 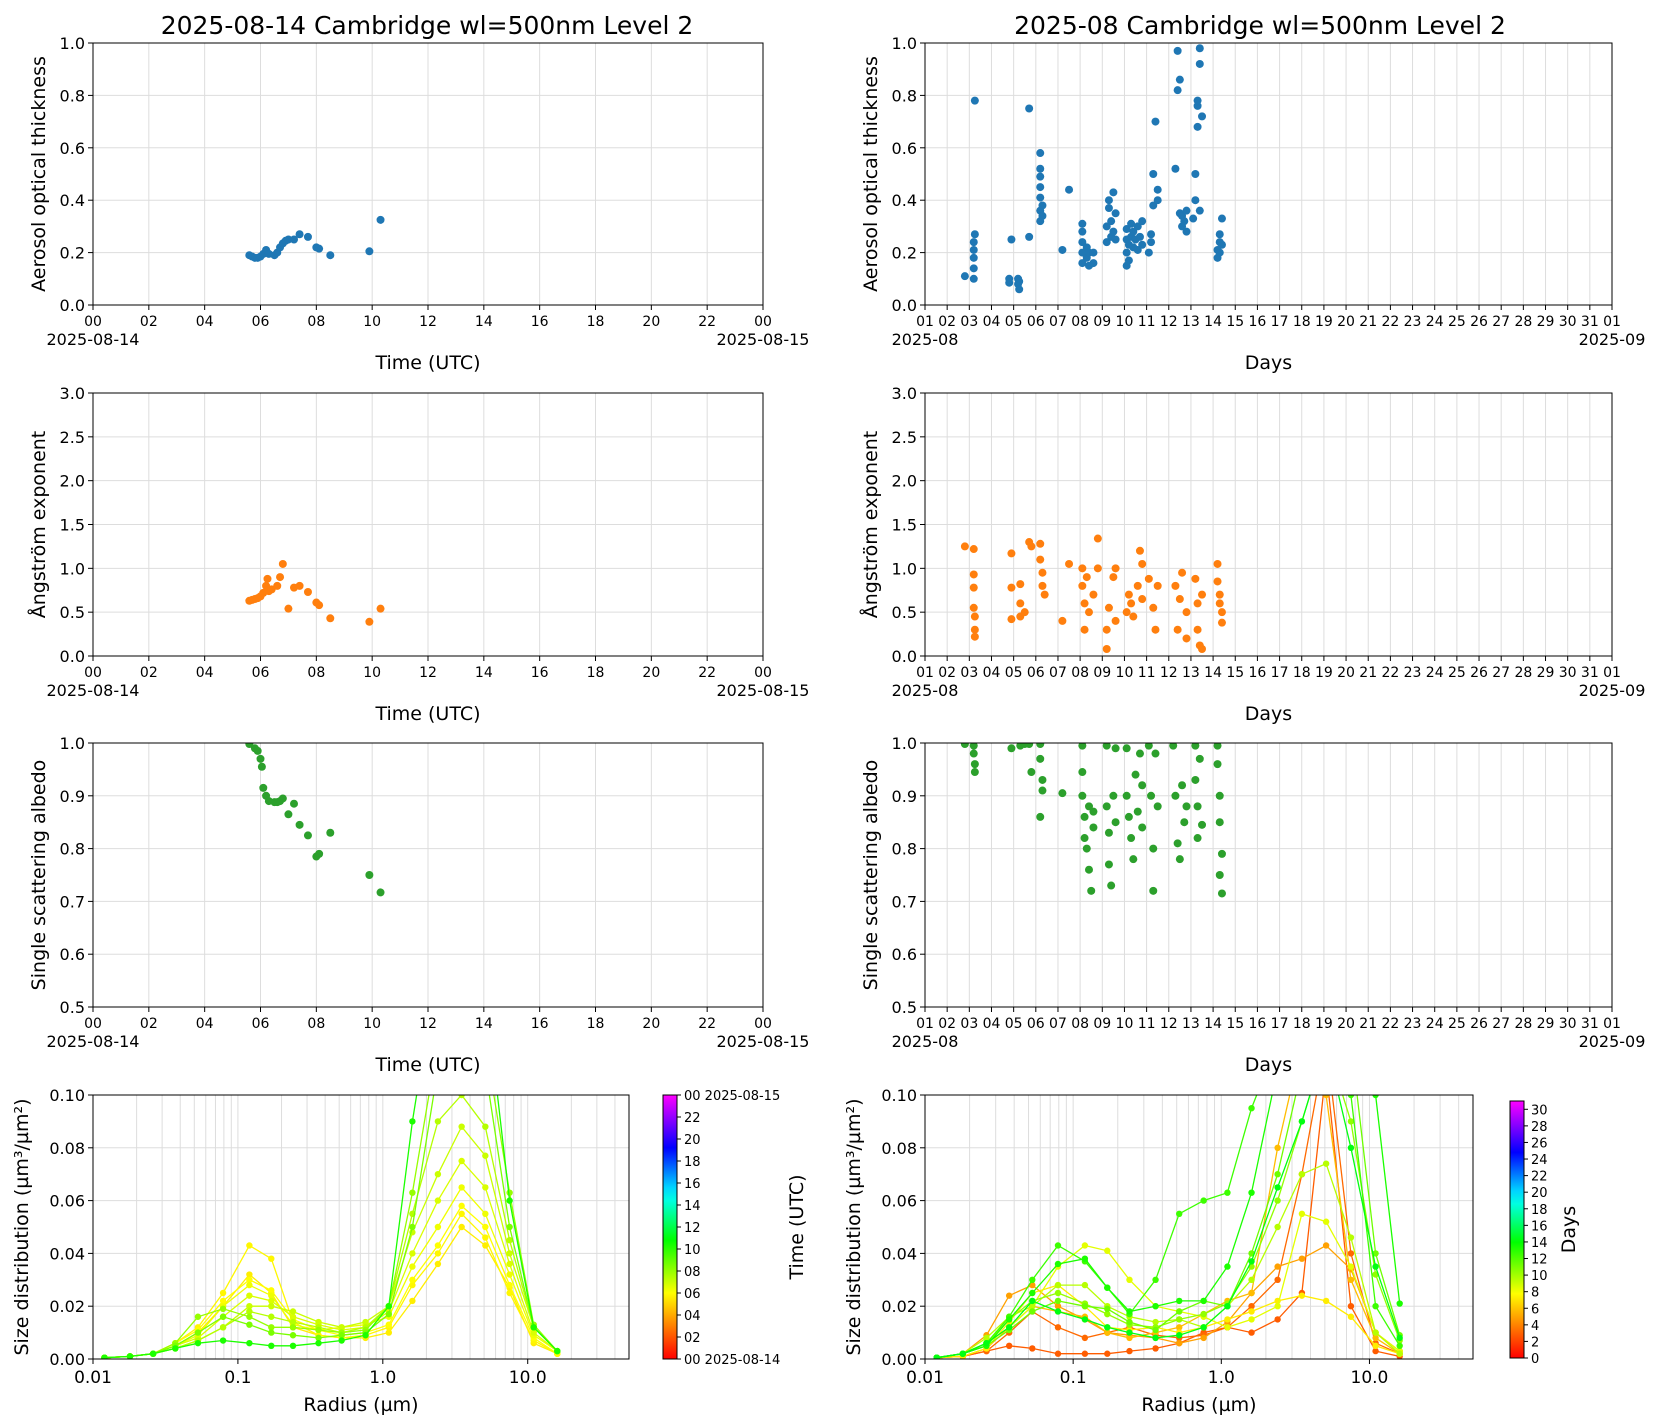 I want to click on x-tick-label: 12, so click(x=1169, y=322).